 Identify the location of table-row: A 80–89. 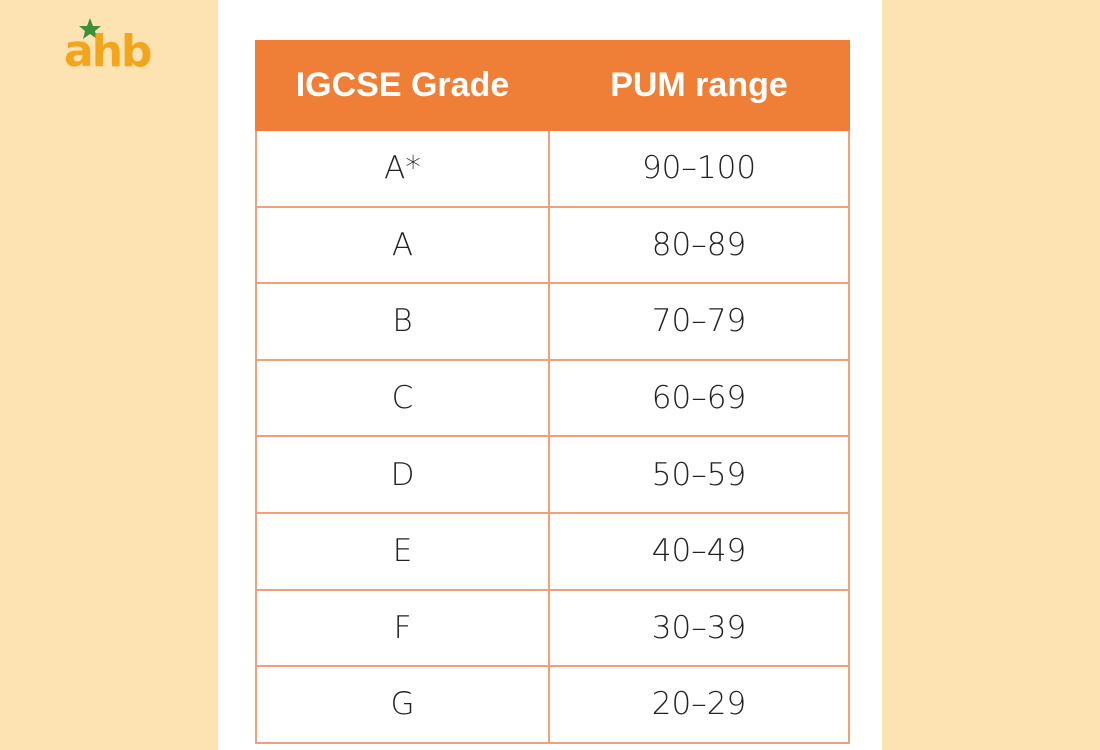
(552, 245).